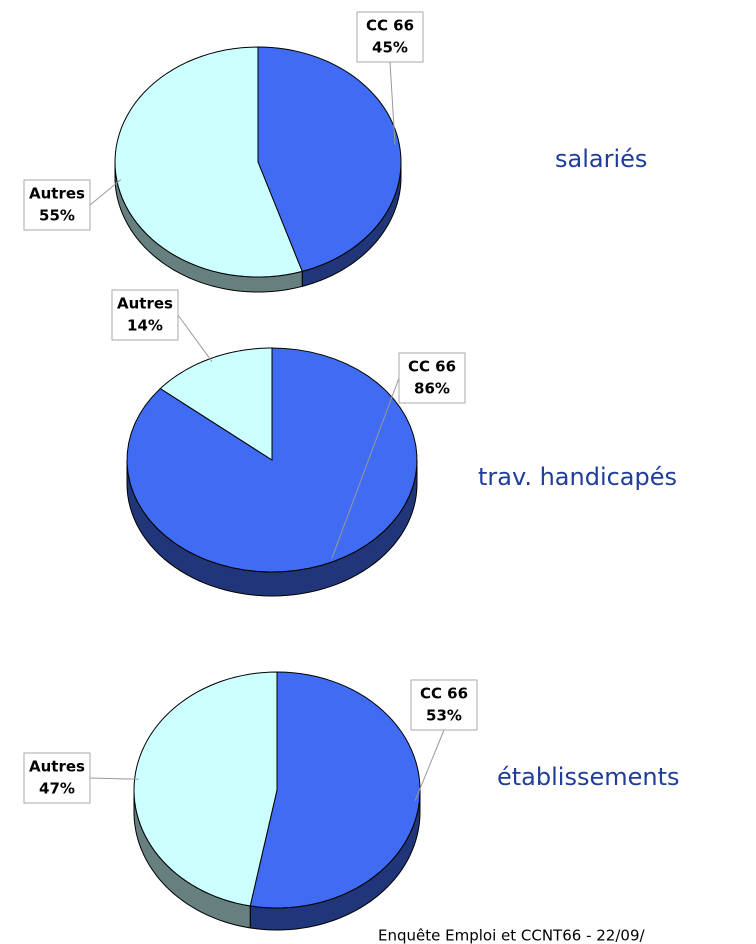  I want to click on chart-title: trav. handicapés, so click(577, 477).